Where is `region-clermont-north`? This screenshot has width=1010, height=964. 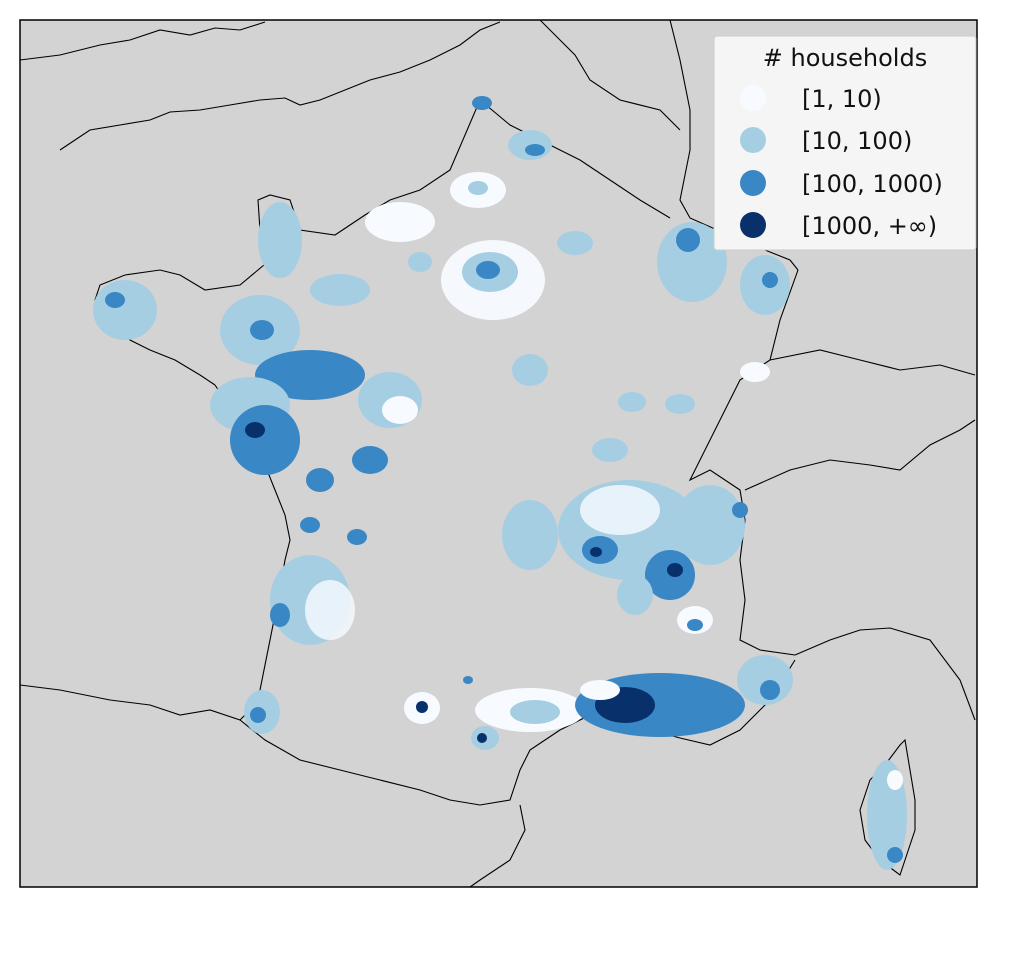 region-clermont-north is located at coordinates (610, 450).